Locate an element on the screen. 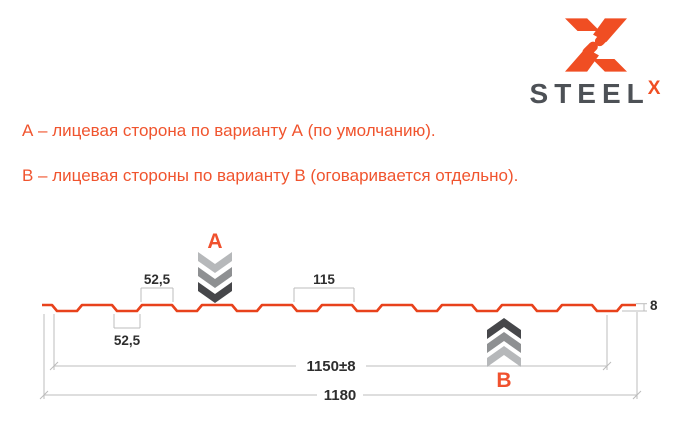  dimension-top-flange: 52,5 is located at coordinates (157, 287).